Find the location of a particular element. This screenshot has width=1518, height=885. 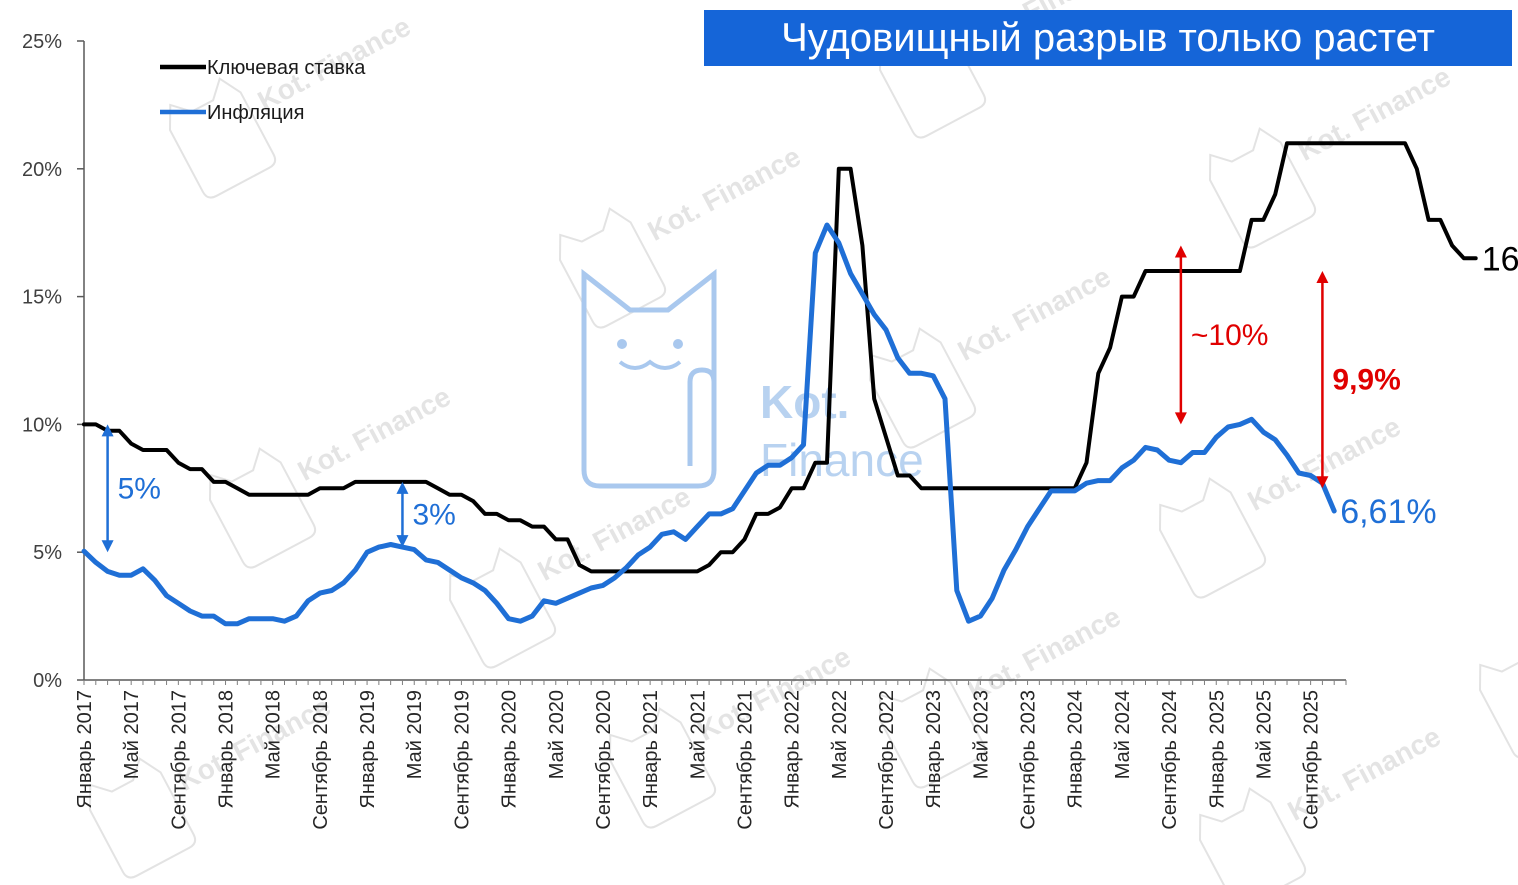

y-tick-label: 10% is located at coordinates (42, 425).